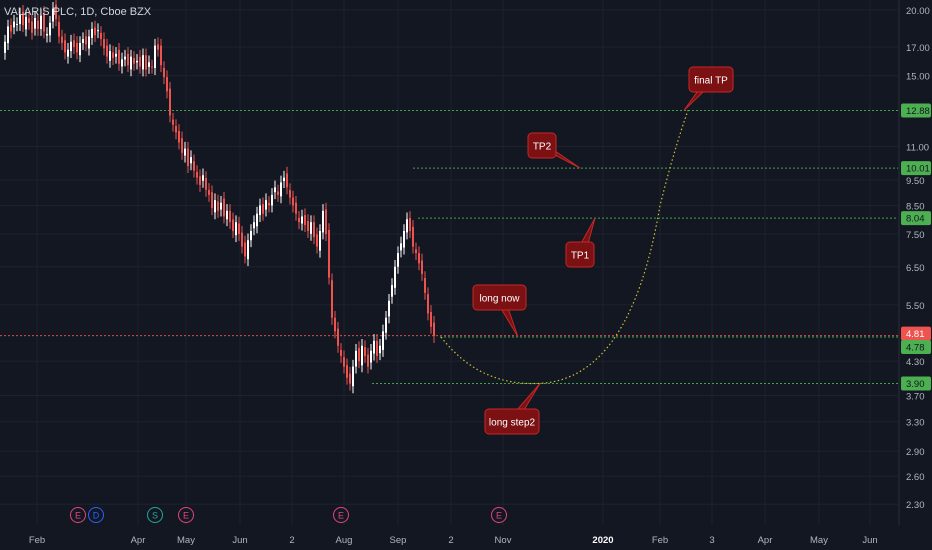 This screenshot has height=550, width=932. I want to click on price-tag-label: 10.01, so click(918, 169).